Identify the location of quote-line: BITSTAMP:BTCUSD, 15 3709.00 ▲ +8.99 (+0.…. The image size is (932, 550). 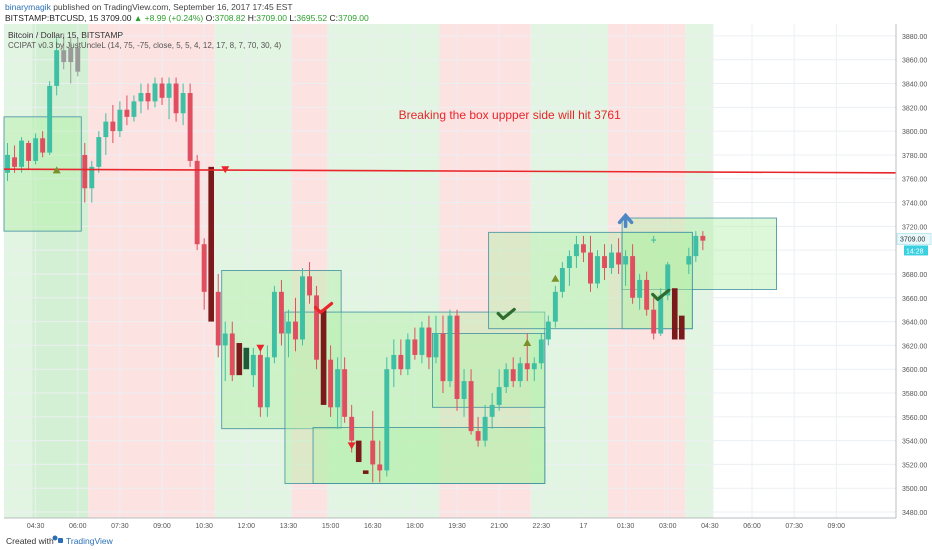
(187, 18).